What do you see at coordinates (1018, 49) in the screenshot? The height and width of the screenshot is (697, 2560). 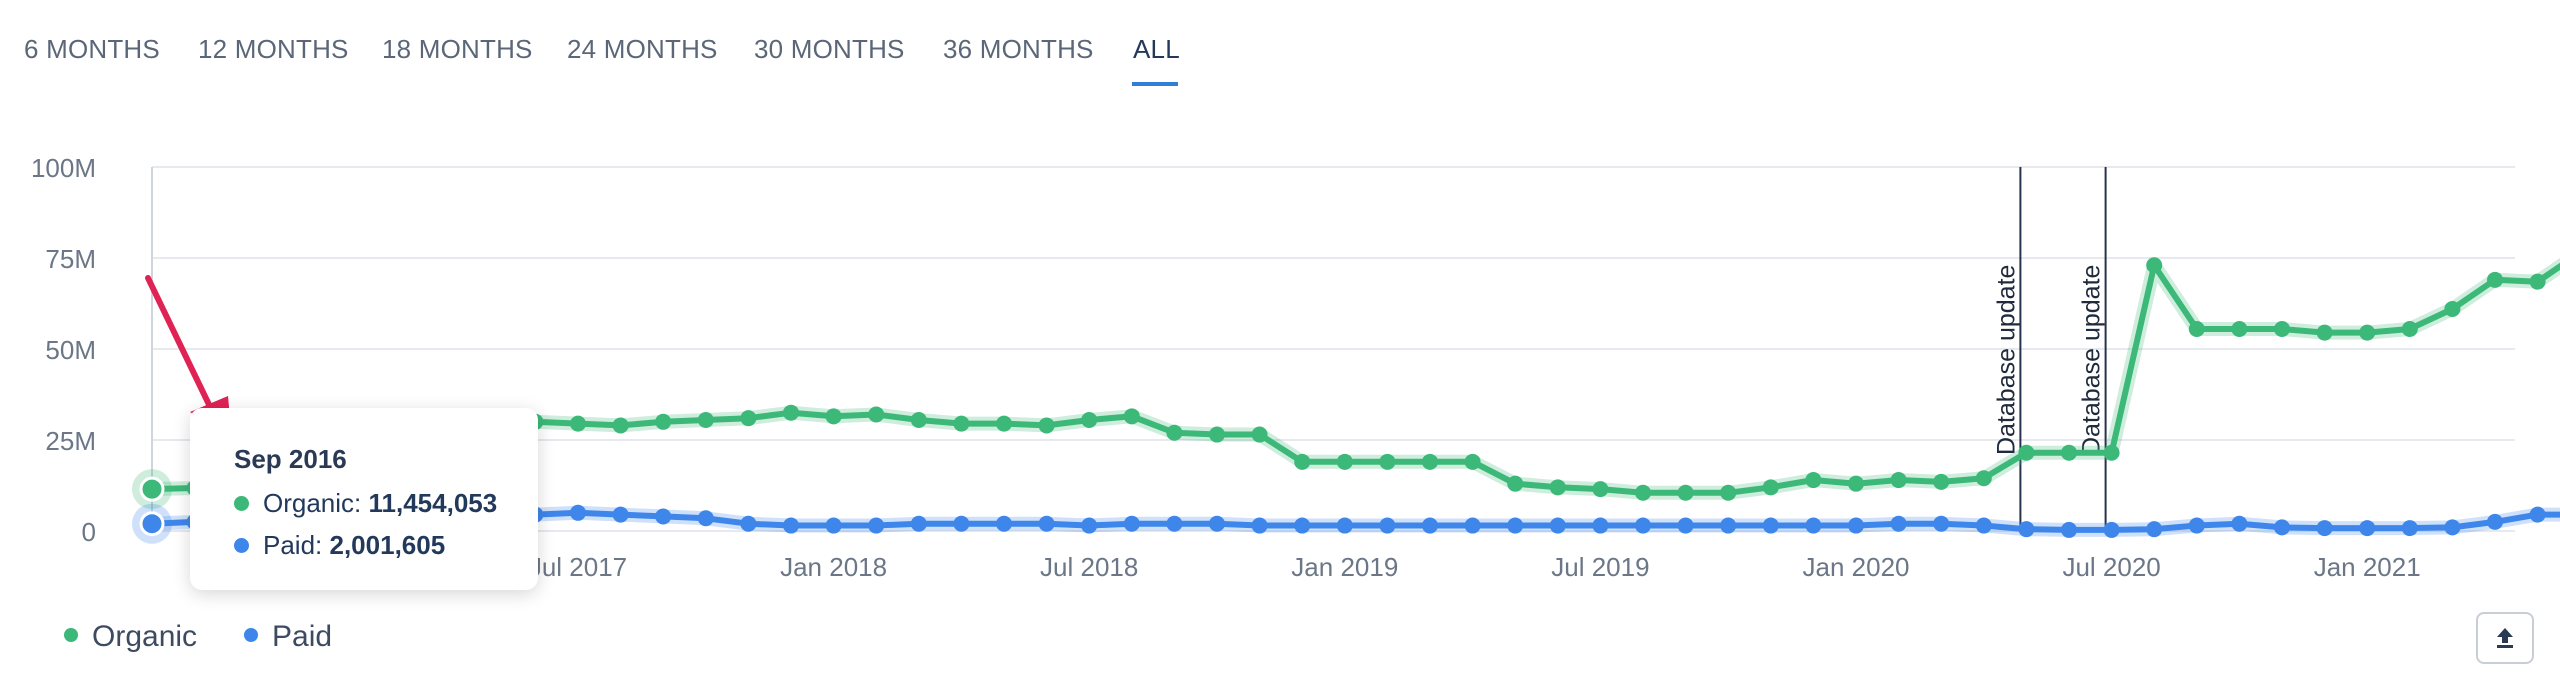 I see `tab-36-months: 36 MONTHS` at bounding box center [1018, 49].